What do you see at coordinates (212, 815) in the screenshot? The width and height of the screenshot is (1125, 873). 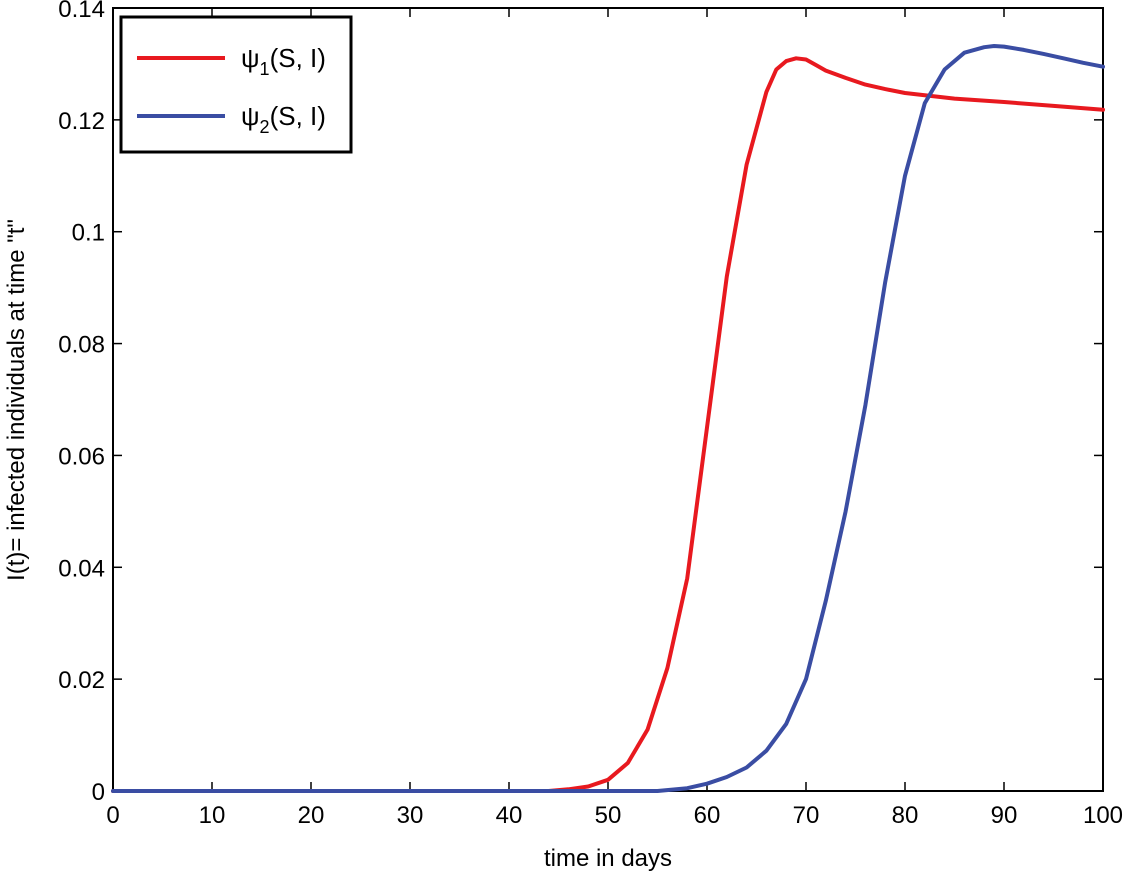 I see `x-tick-label: 10` at bounding box center [212, 815].